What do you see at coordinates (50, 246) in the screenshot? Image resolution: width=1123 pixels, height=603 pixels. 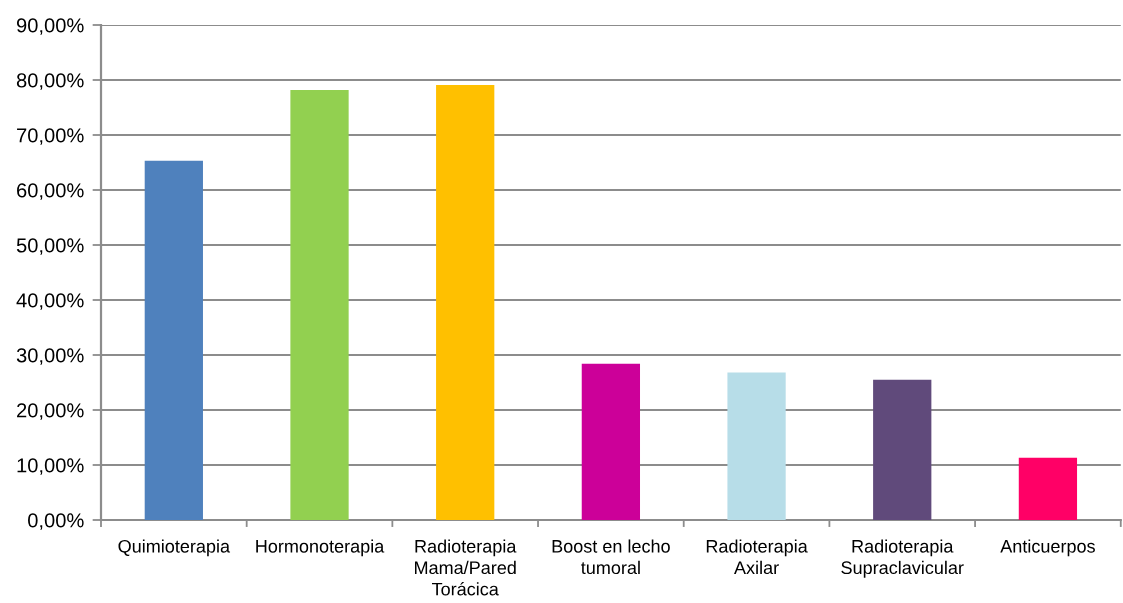 I see `y-tick-label: 50,00%` at bounding box center [50, 246].